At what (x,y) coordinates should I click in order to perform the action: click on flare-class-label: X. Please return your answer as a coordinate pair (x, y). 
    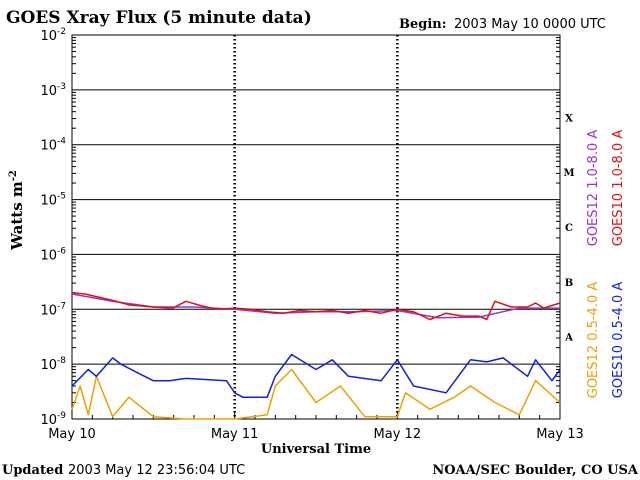
    Looking at the image, I should click on (569, 118).